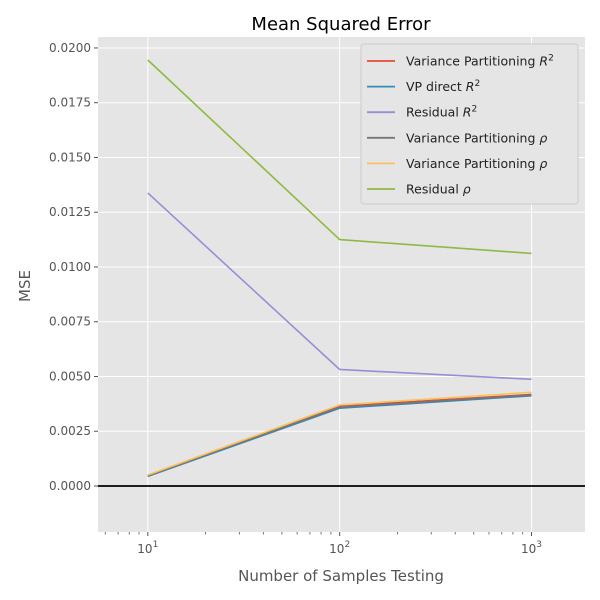  I want to click on legend-label-4: Variance Partitioning ρ, so click(476, 163).